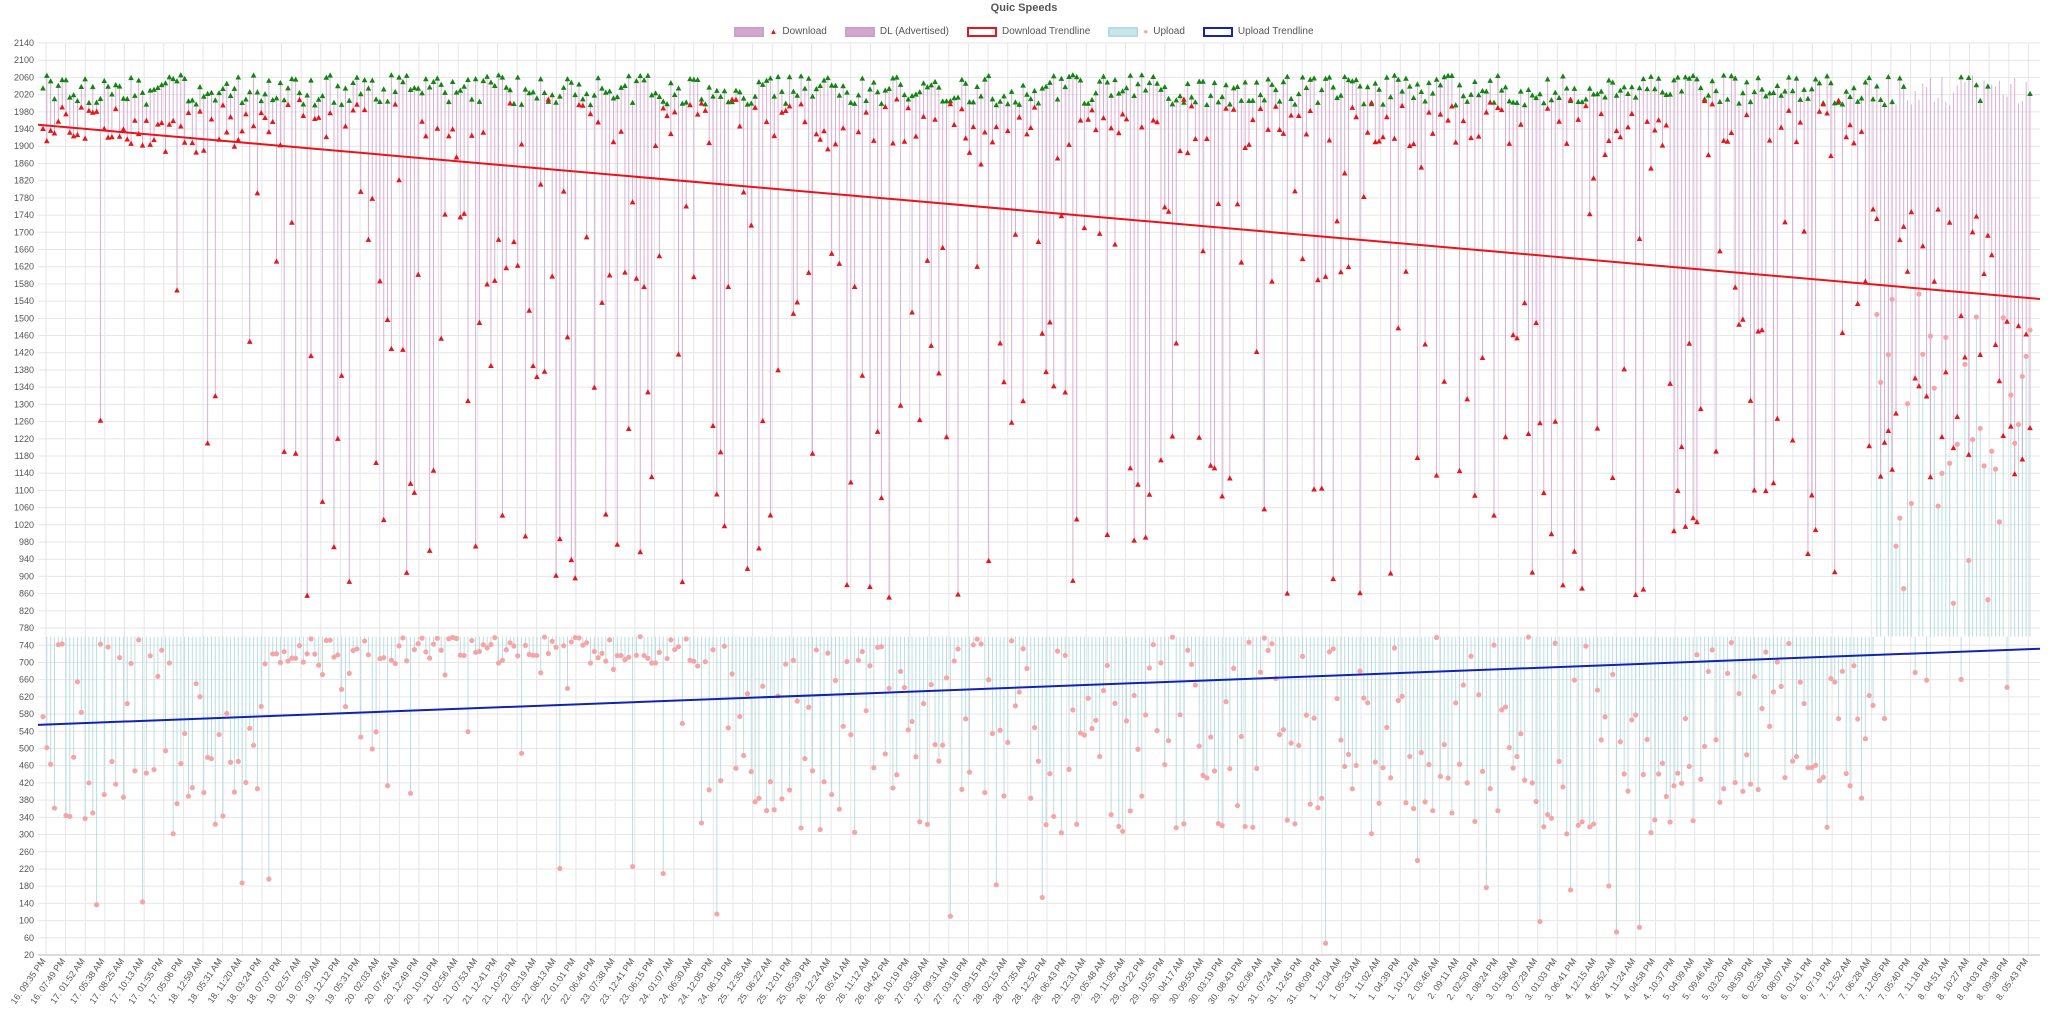 Image resolution: width=2048 pixels, height=1022 pixels. What do you see at coordinates (24, 370) in the screenshot?
I see `y-tick-label: 1380` at bounding box center [24, 370].